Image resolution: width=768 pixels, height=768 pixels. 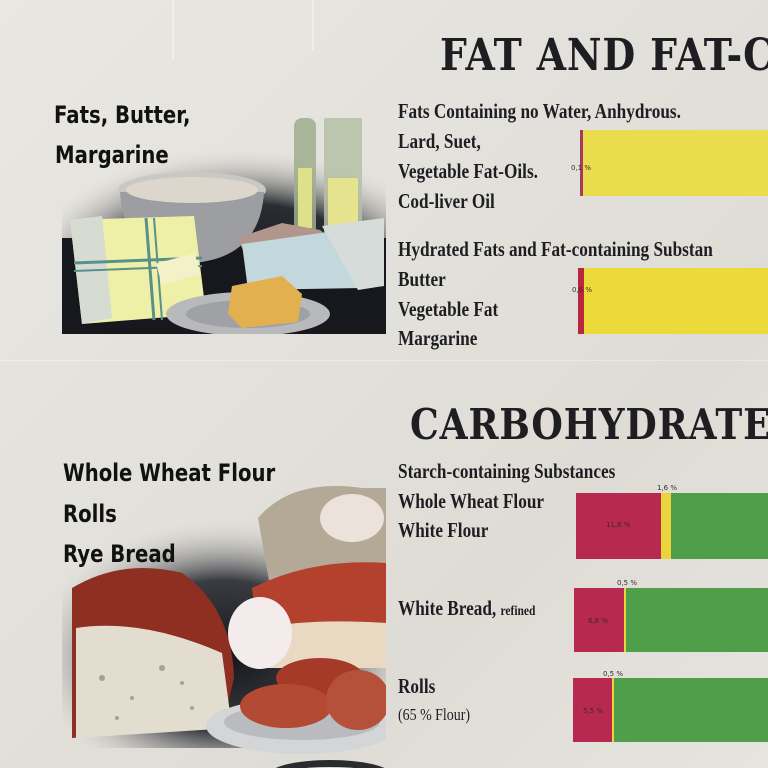 What do you see at coordinates (539, 111) in the screenshot?
I see `fat-group1-subheading: Fats Containing no Water, Anhydrous.` at bounding box center [539, 111].